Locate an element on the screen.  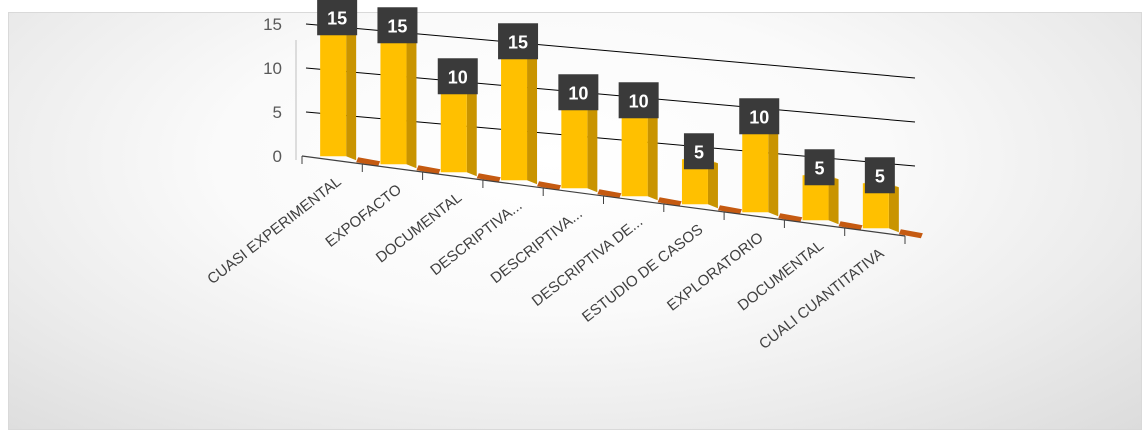
x-tick-label: CUALI CUANTITATIVA is located at coordinates (821, 299).